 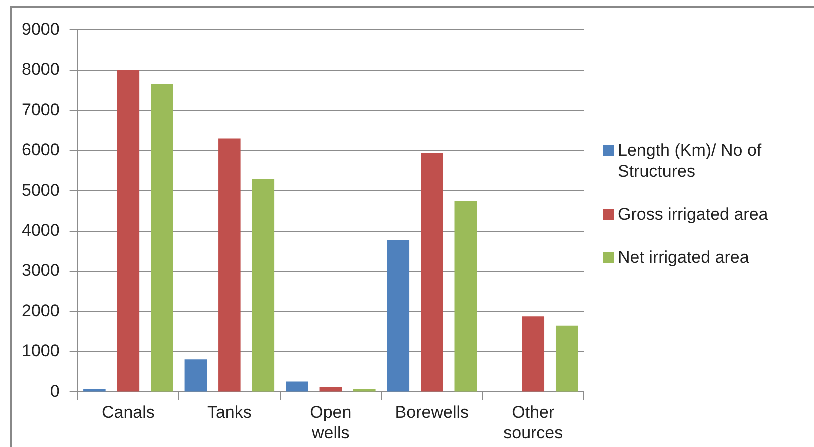 What do you see at coordinates (41, 29) in the screenshot?
I see `y-tick-label: 9000` at bounding box center [41, 29].